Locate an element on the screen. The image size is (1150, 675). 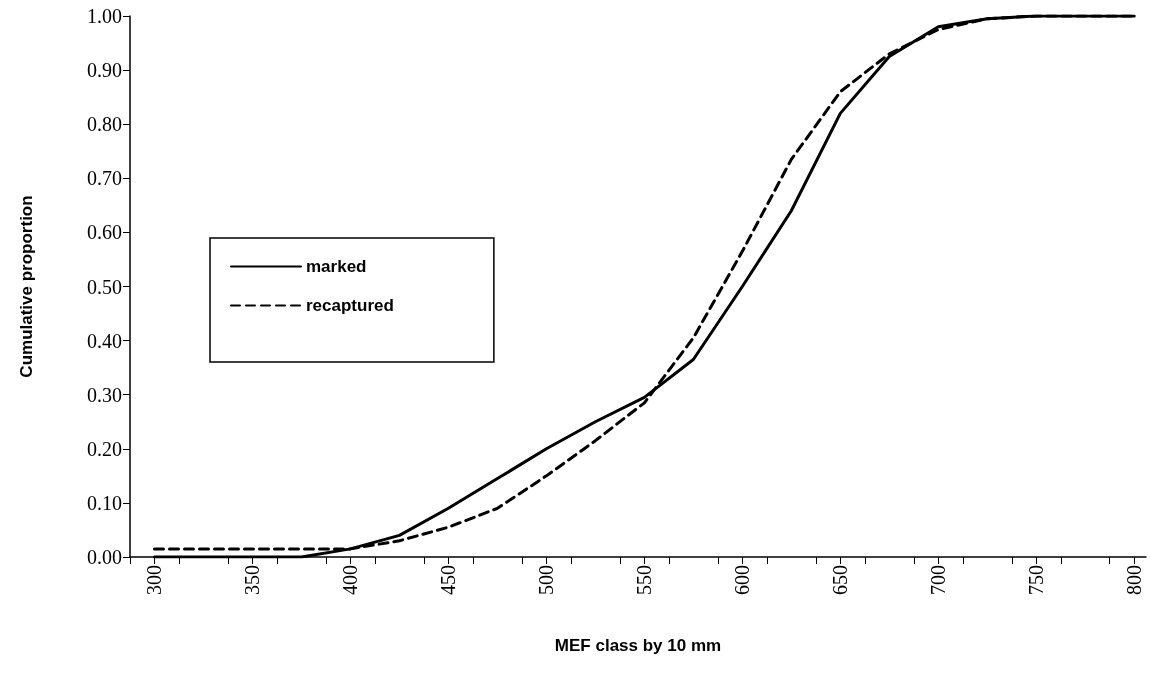
x-tick-label: 800 is located at coordinates (1134, 580).